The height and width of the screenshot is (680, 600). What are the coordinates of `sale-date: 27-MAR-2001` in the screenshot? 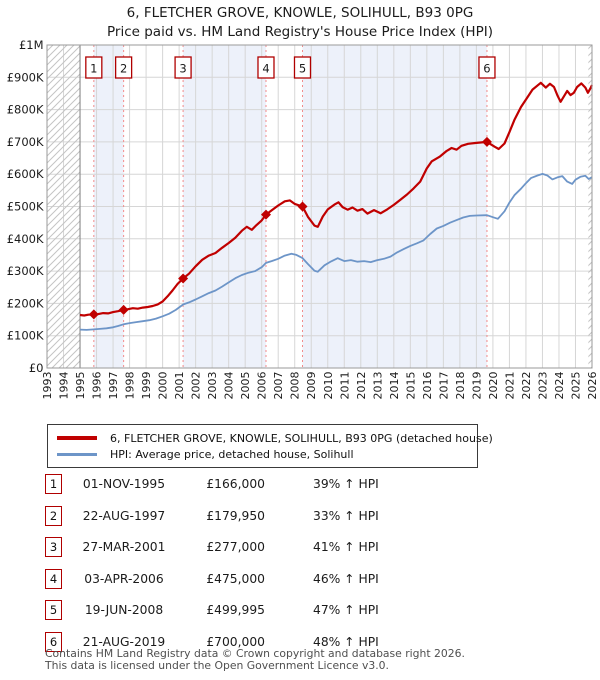 It's located at (124, 547).